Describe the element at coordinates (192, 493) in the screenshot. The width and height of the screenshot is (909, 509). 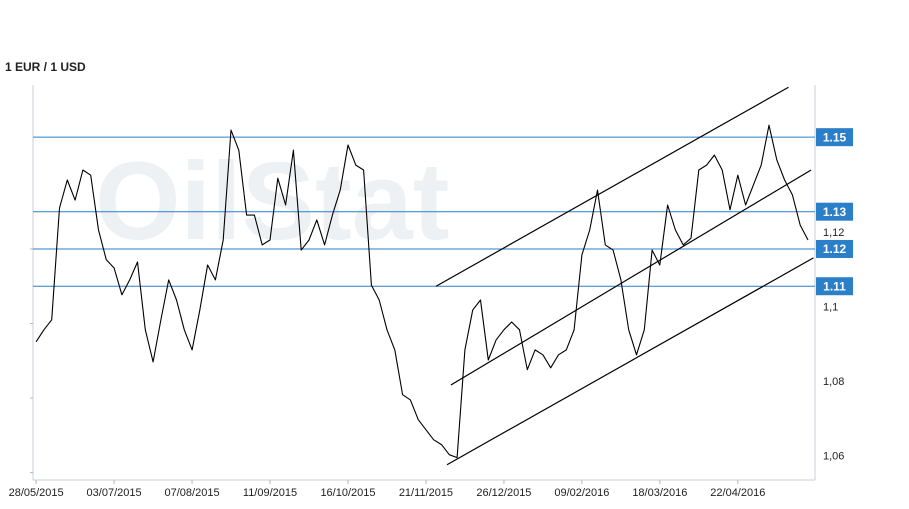
I see `x-tick-label: 07/08/2015` at that location.